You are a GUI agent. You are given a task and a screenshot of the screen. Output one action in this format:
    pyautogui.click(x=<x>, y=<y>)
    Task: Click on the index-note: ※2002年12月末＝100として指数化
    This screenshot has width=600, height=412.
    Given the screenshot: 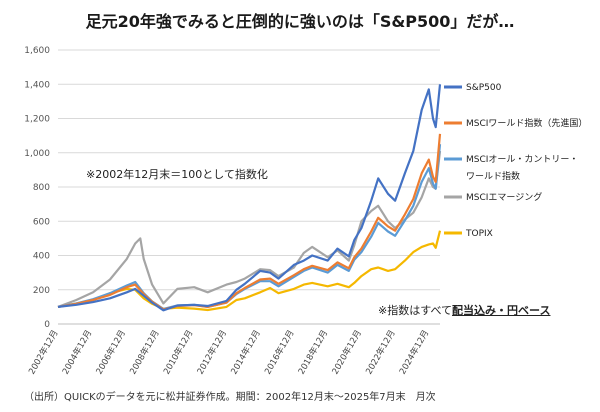 What is the action you would take?
    pyautogui.click(x=177, y=174)
    